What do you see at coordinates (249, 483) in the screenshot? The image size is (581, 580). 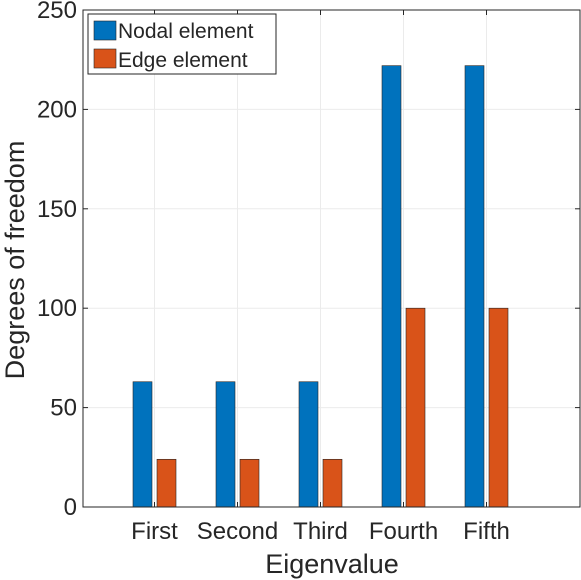 I see `bar-edge-second` at bounding box center [249, 483].